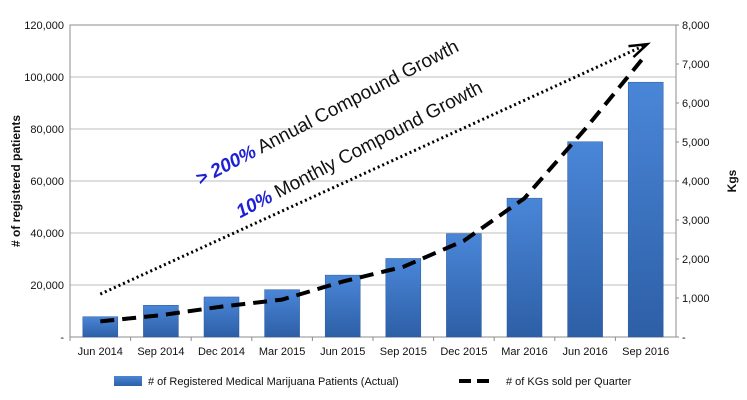 The image size is (747, 400). Describe the element at coordinates (62, 338) in the screenshot. I see `y-tick-label: -` at that location.